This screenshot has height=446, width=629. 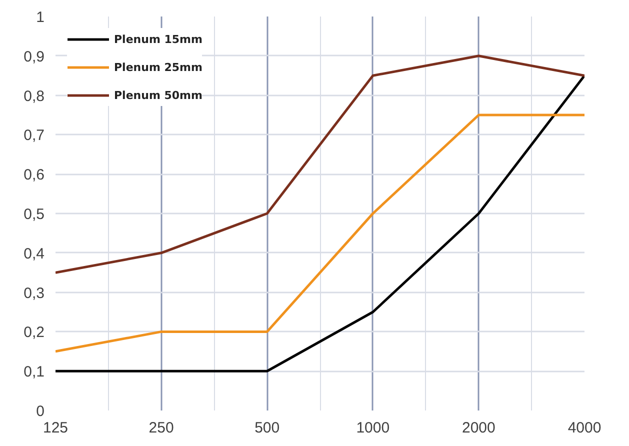 What do you see at coordinates (158, 67) in the screenshot?
I see `legend-label: Plenum 25mm` at bounding box center [158, 67].